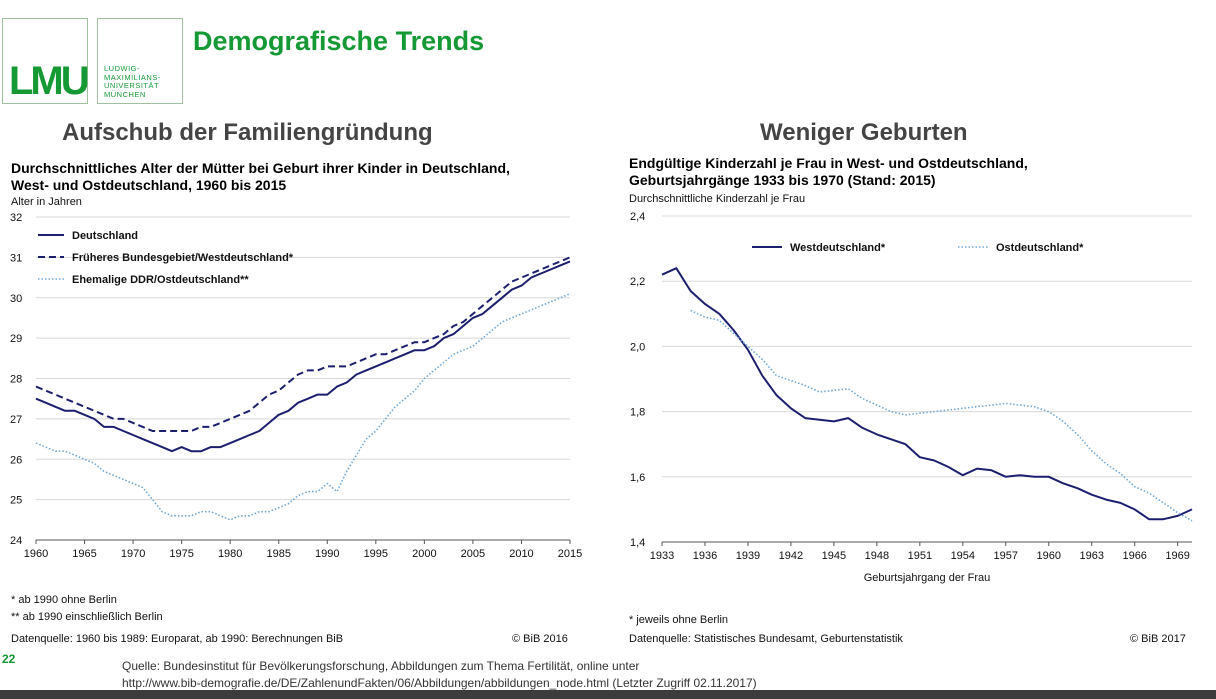  I want to click on legend-label-1: Westdeutschland*, so click(838, 248).